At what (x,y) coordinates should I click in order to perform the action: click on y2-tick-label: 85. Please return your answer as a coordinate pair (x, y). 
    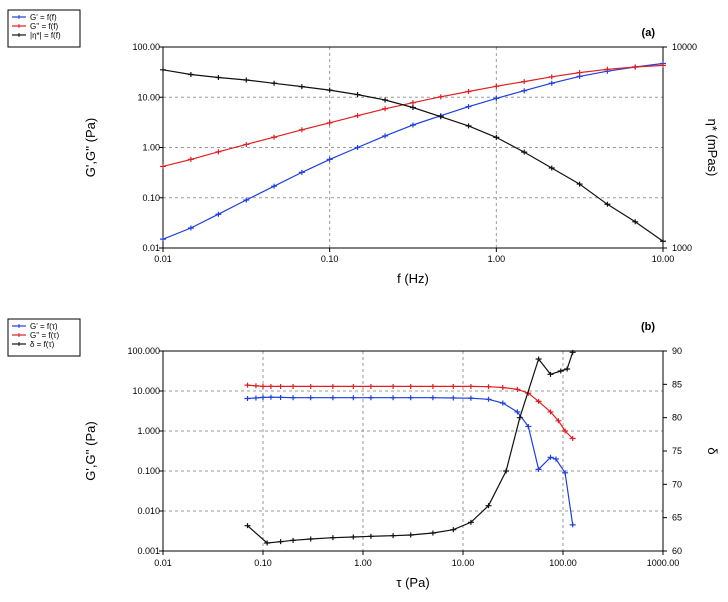
    Looking at the image, I should click on (677, 384).